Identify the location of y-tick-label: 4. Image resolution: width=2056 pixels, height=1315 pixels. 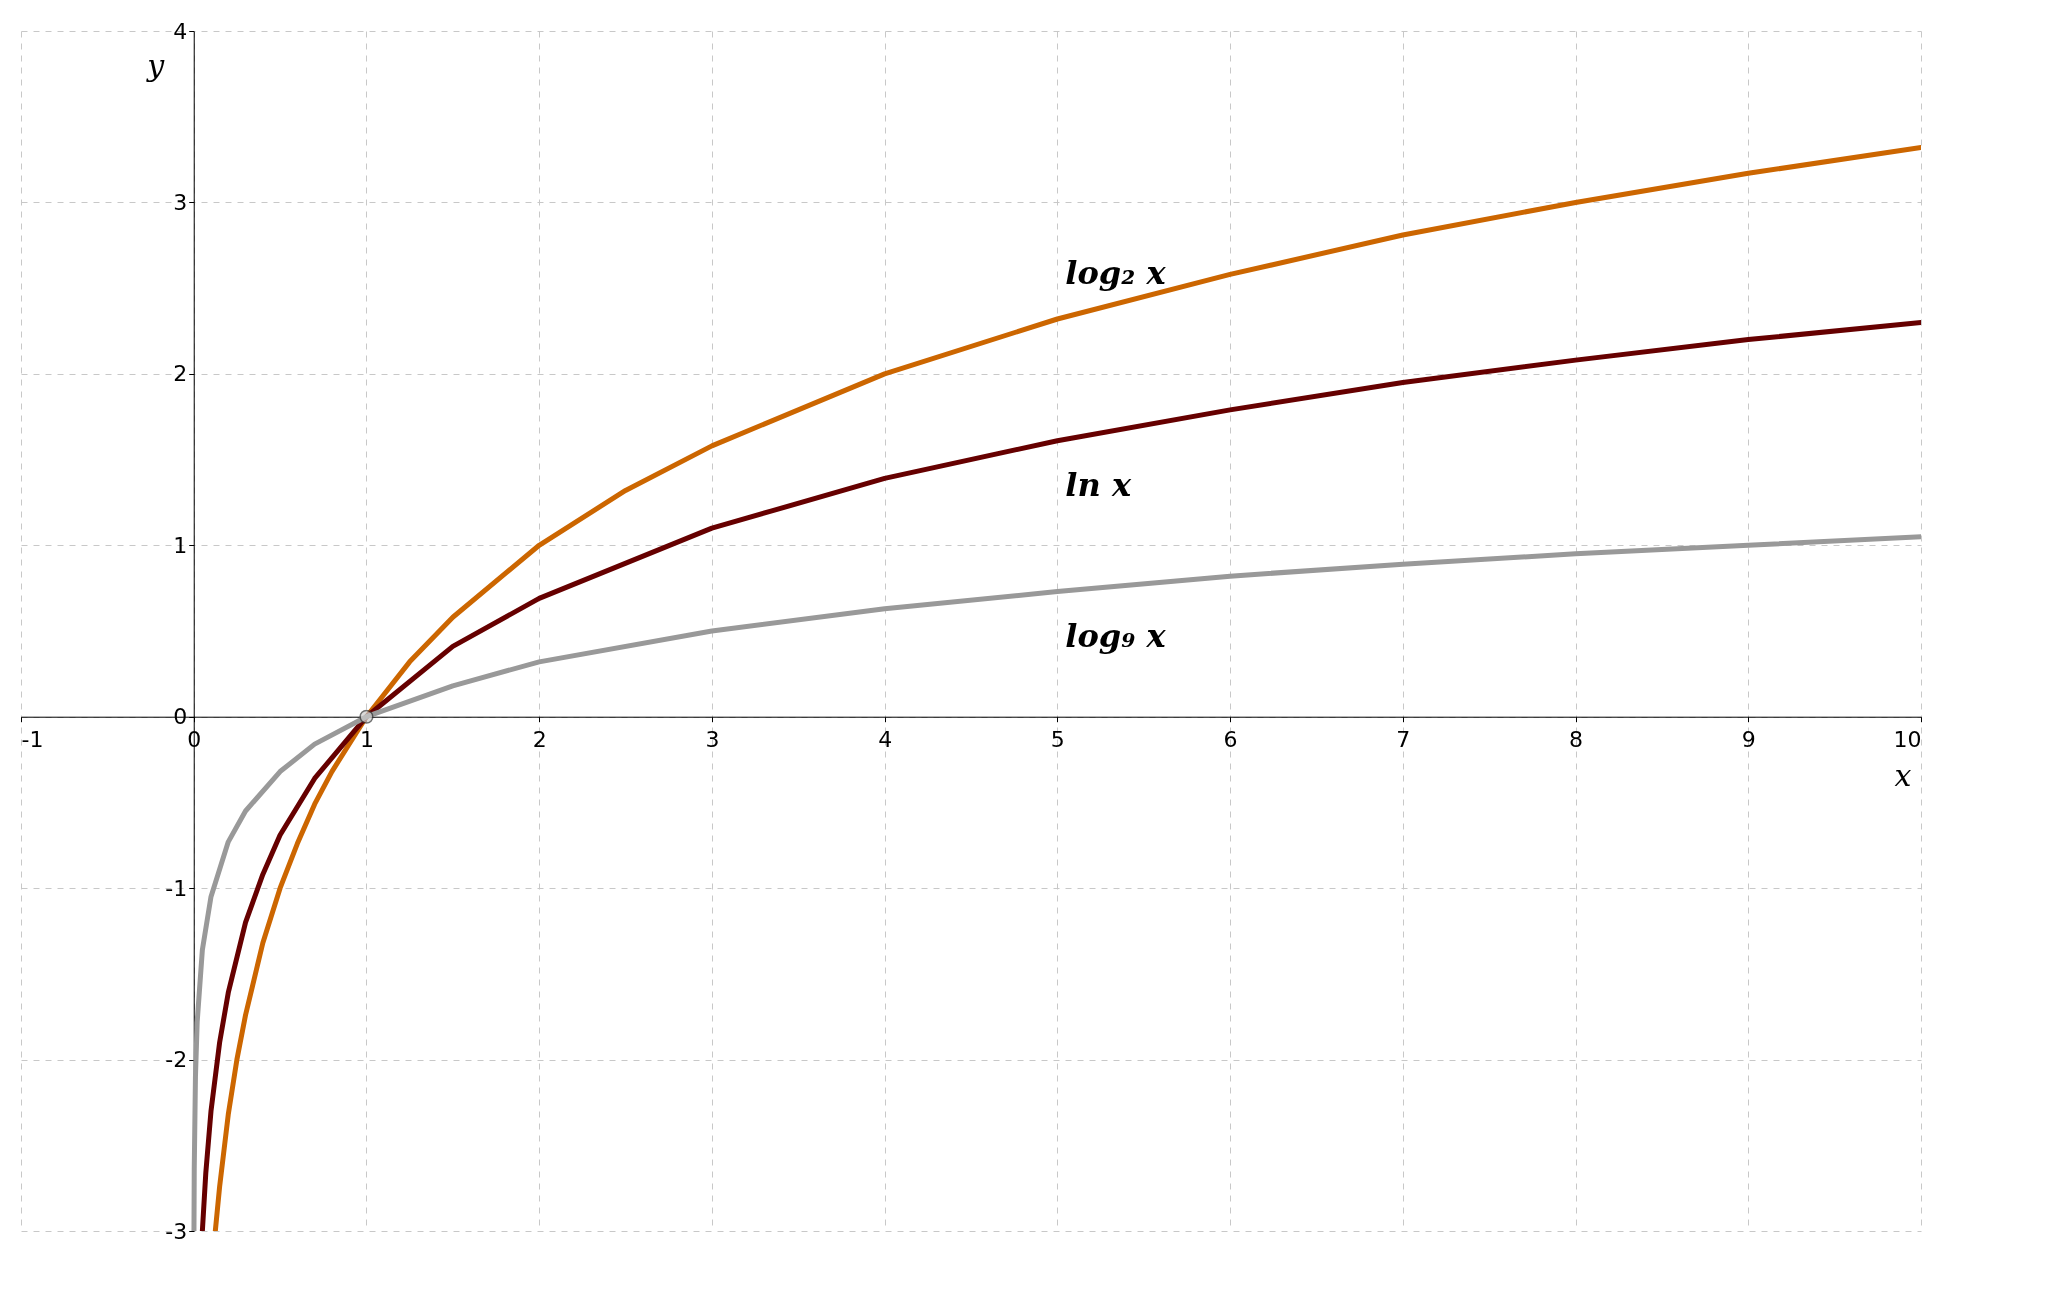
(180, 31).